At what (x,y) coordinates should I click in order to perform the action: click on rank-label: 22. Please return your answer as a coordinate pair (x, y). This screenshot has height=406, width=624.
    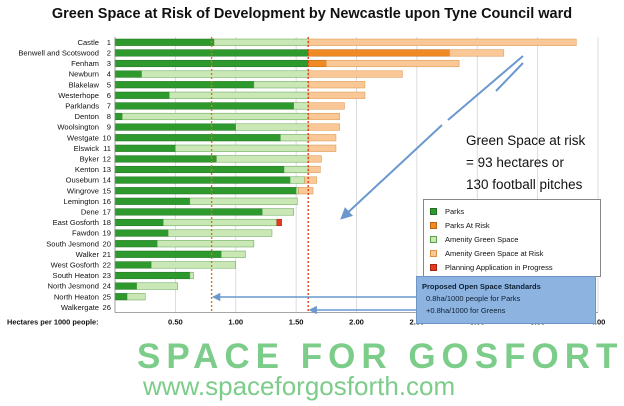
    Looking at the image, I should click on (107, 265).